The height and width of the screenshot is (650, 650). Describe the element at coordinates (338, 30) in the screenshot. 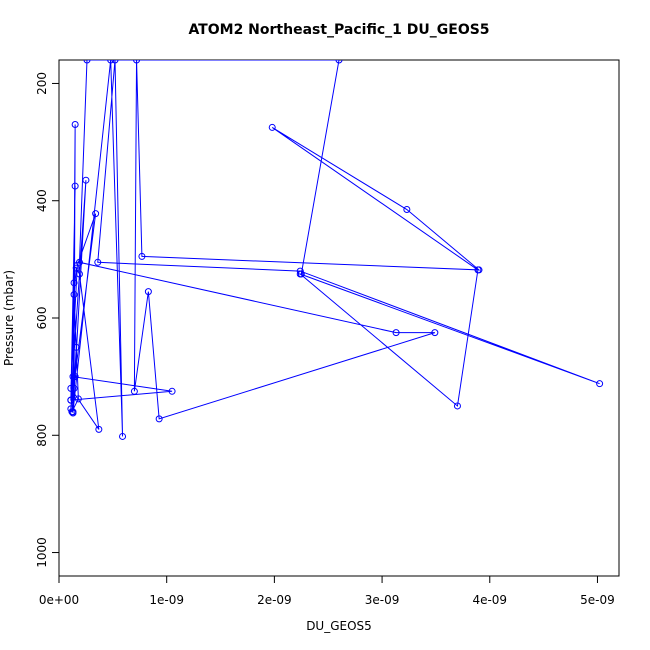

I see `chart-title: ATOM2 Northeast_Pacific_1 DU_GEOS5` at that location.